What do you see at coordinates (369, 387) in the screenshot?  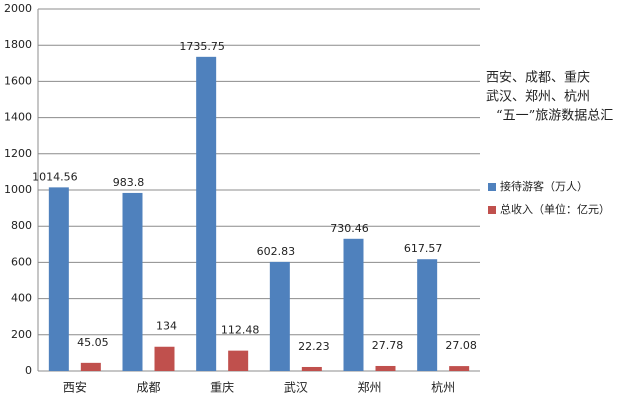 I see `x-tick-label: 郑州` at bounding box center [369, 387].